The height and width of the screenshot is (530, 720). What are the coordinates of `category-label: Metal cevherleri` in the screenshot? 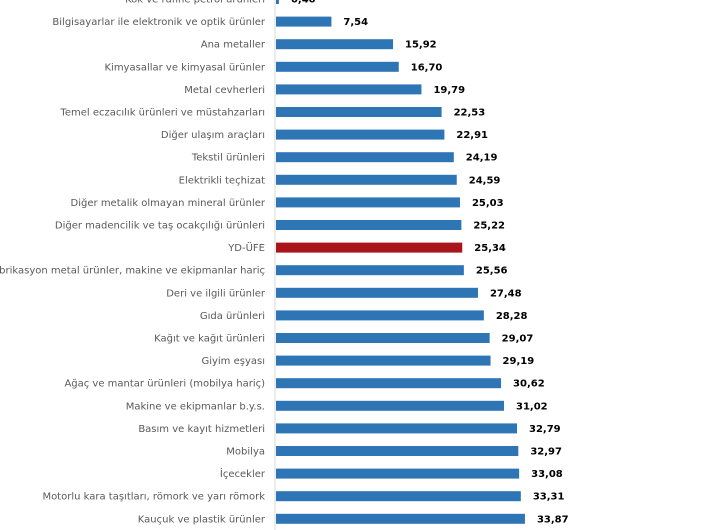 It's located at (224, 90).